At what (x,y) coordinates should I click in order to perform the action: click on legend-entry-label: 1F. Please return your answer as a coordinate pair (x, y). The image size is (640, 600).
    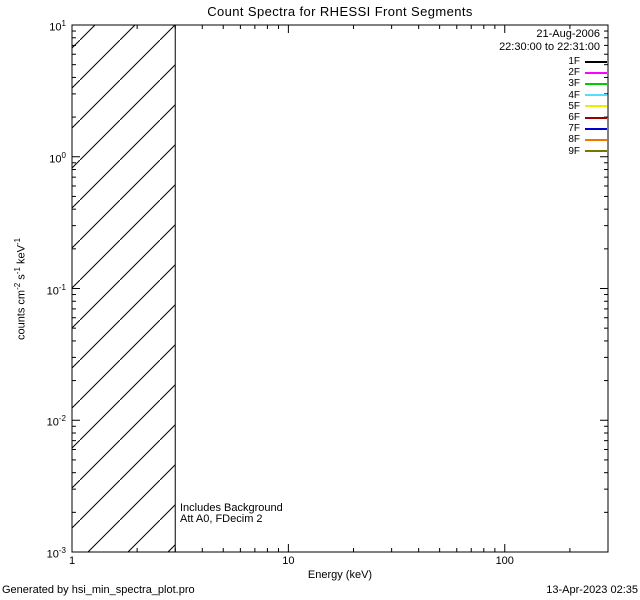
    Looking at the image, I should click on (574, 62).